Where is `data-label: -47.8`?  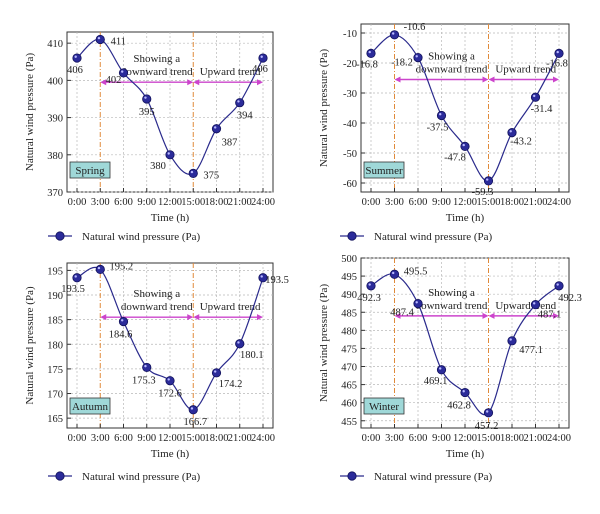 data-label: -47.8 is located at coordinates (455, 157).